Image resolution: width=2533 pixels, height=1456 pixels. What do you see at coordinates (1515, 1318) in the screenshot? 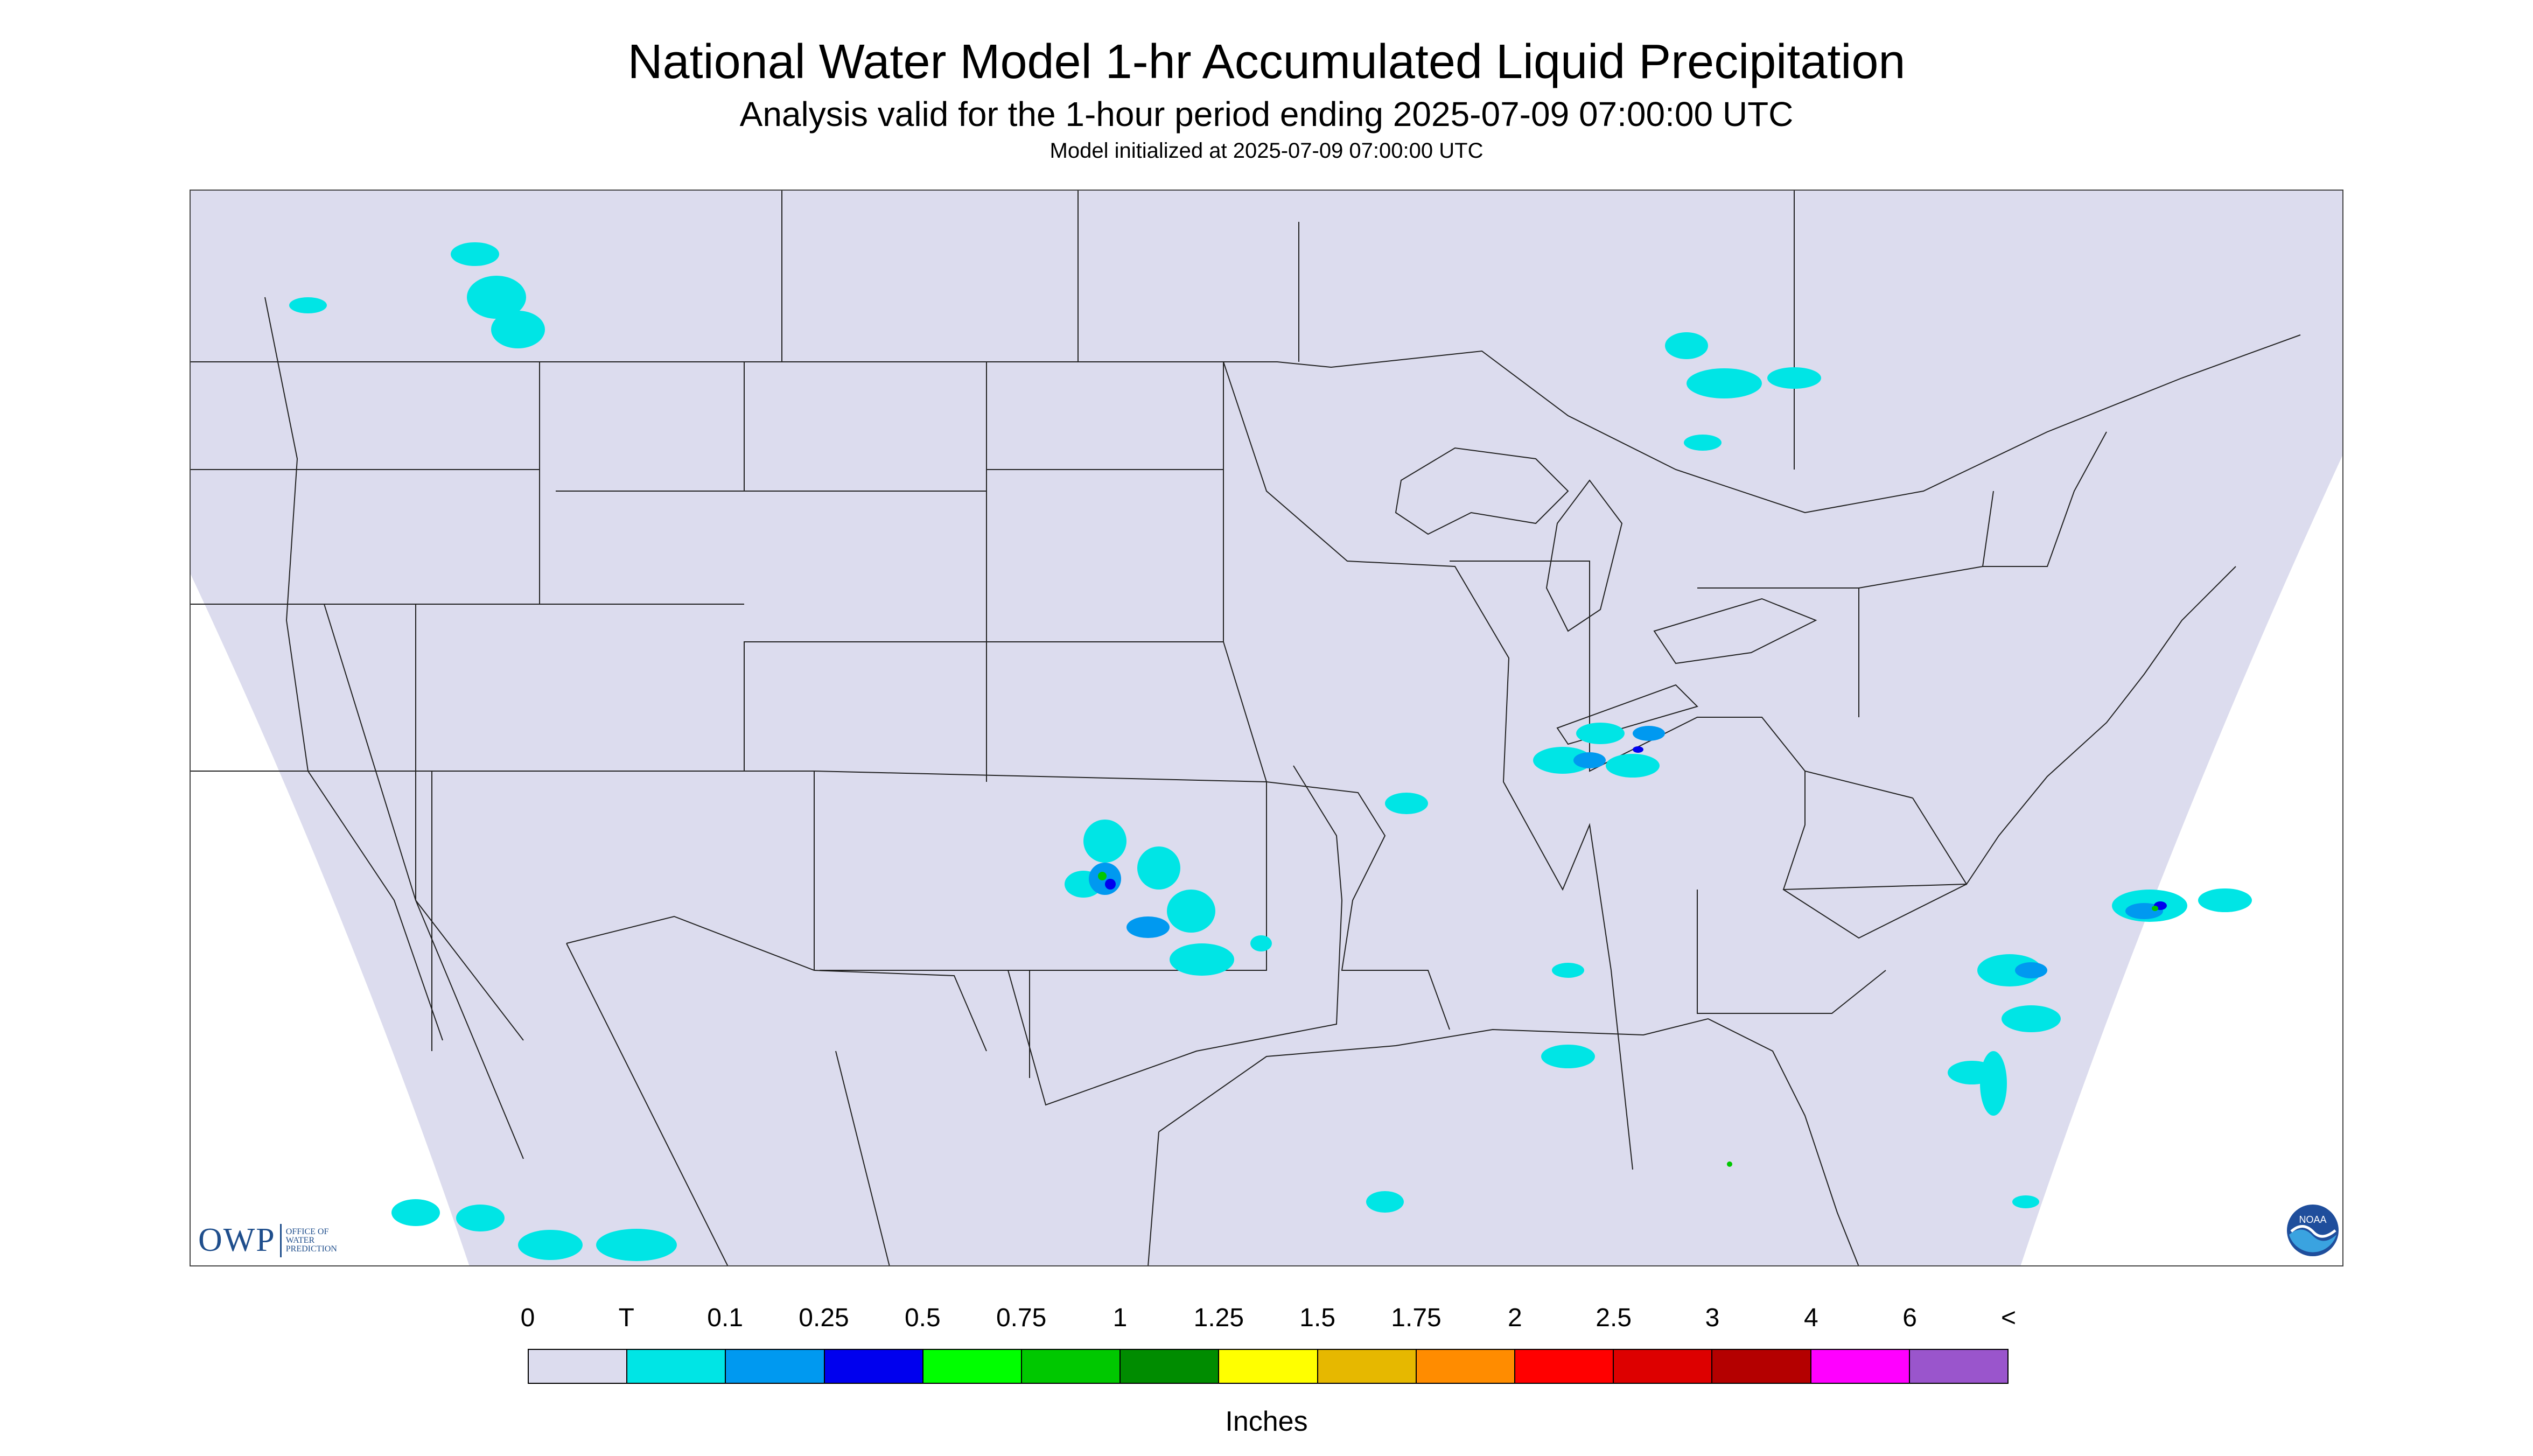
I see `legend-tick-label: 2` at bounding box center [1515, 1318].